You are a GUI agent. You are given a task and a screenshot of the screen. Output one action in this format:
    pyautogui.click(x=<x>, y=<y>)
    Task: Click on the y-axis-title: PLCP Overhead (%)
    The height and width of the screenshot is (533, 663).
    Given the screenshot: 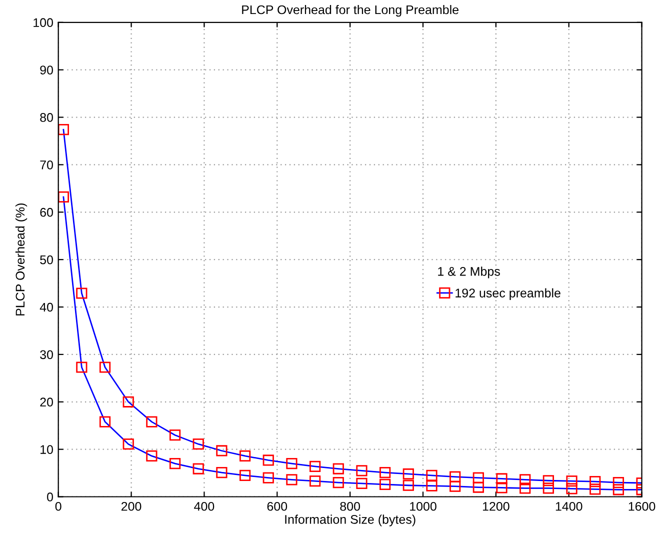 What is the action you would take?
    pyautogui.click(x=21, y=259)
    